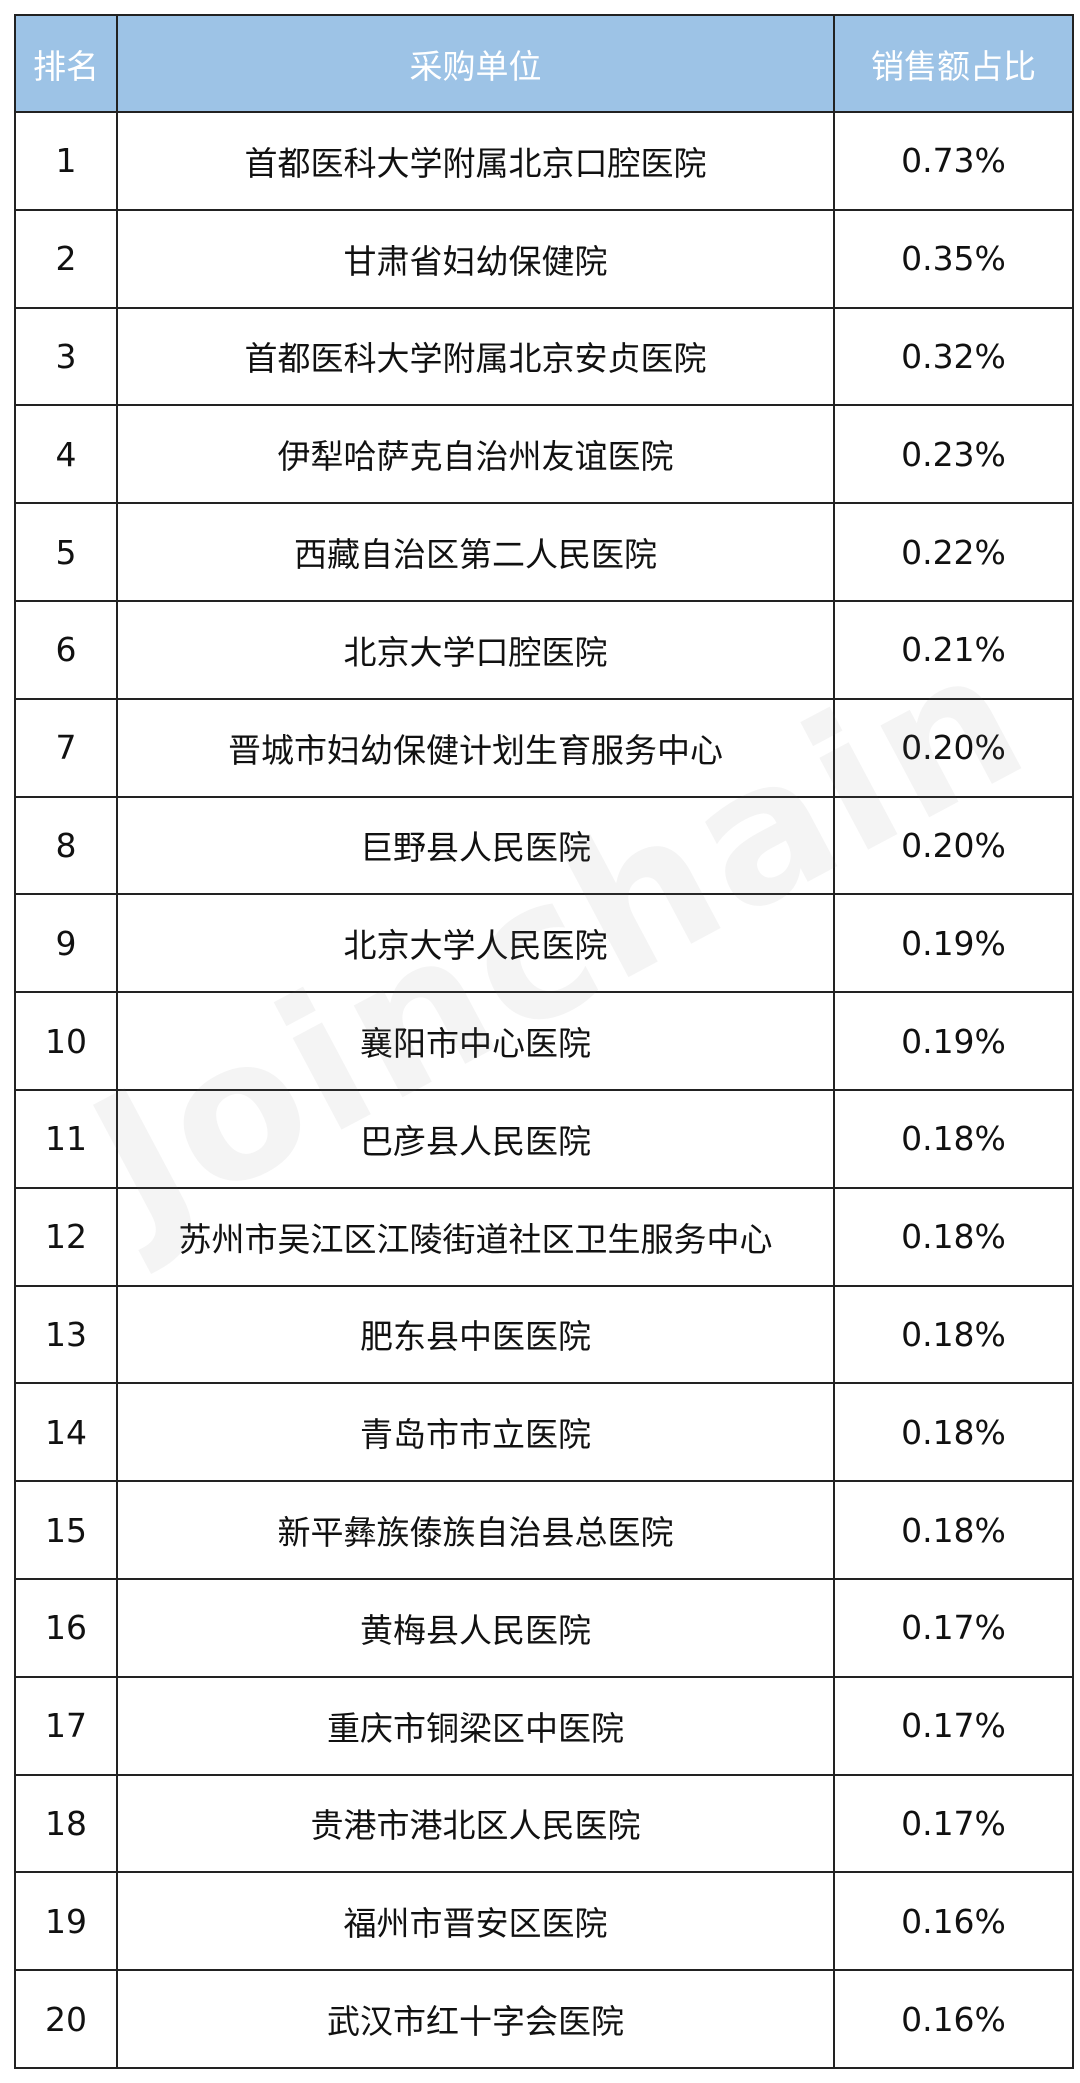 The height and width of the screenshot is (2083, 1080). What do you see at coordinates (66, 1236) in the screenshot?
I see `rank-cell: 12` at bounding box center [66, 1236].